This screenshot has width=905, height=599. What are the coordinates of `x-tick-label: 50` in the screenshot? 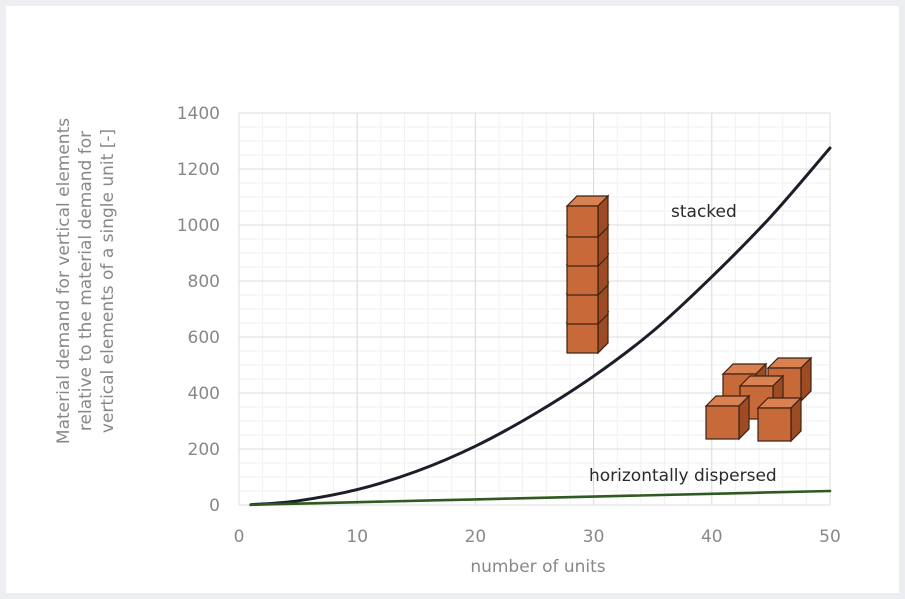 It's located at (830, 537).